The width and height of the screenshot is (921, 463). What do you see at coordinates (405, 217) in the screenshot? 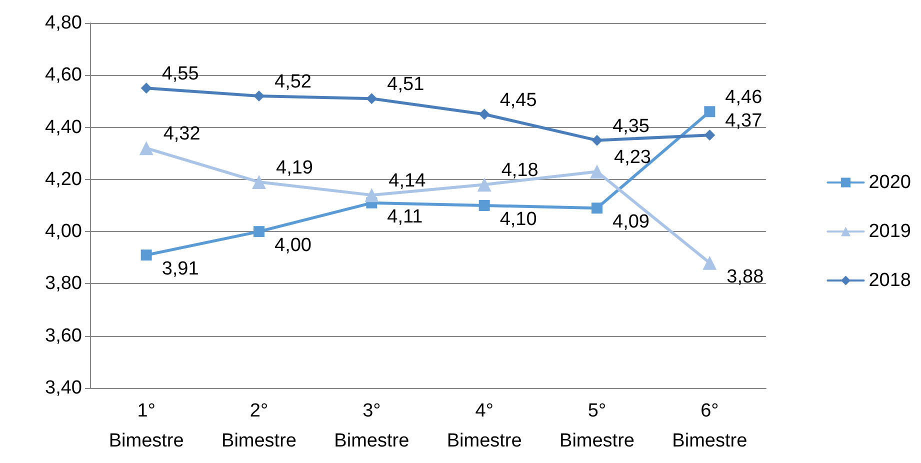
I see `data-label: 4,11` at bounding box center [405, 217].